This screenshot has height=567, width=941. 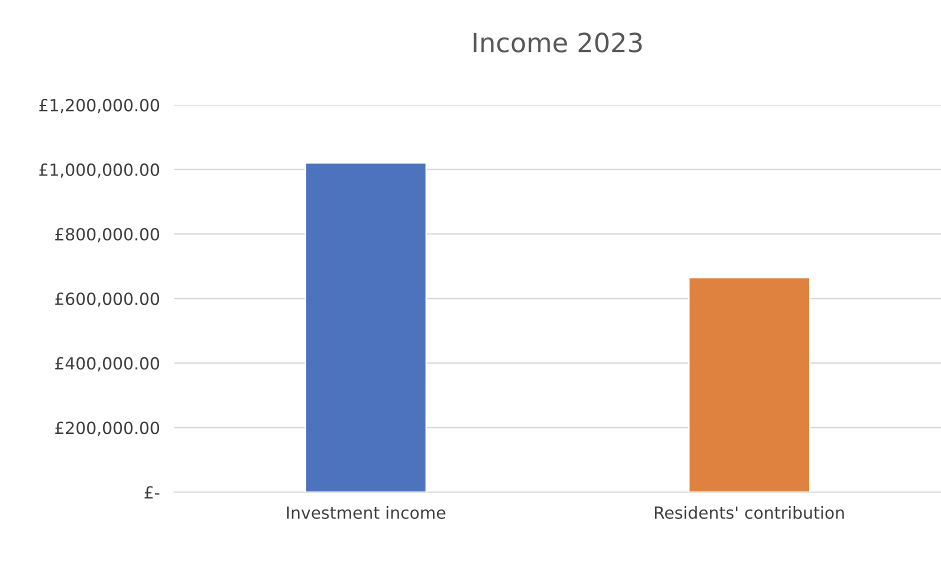 What do you see at coordinates (107, 235) in the screenshot?
I see `y-tick-label: £800,000.00` at bounding box center [107, 235].